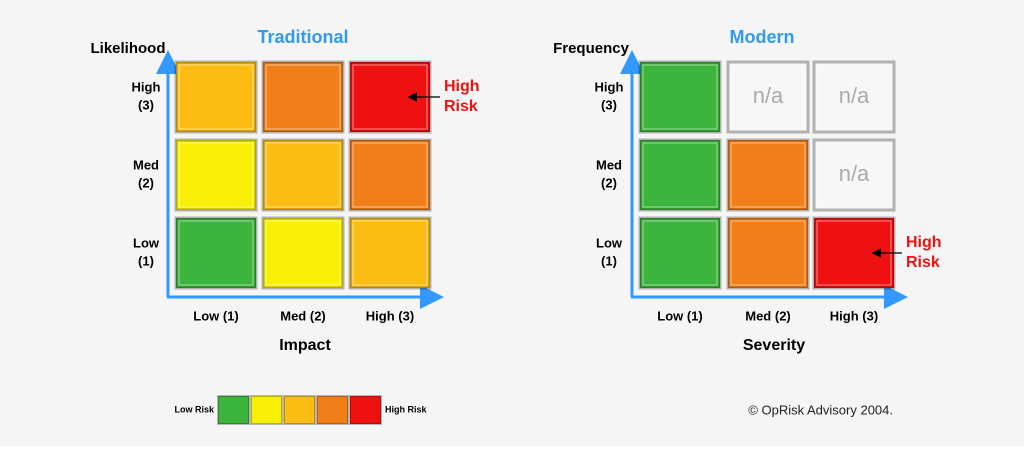  I want to click on x-axis-label: Impact, so click(305, 345).